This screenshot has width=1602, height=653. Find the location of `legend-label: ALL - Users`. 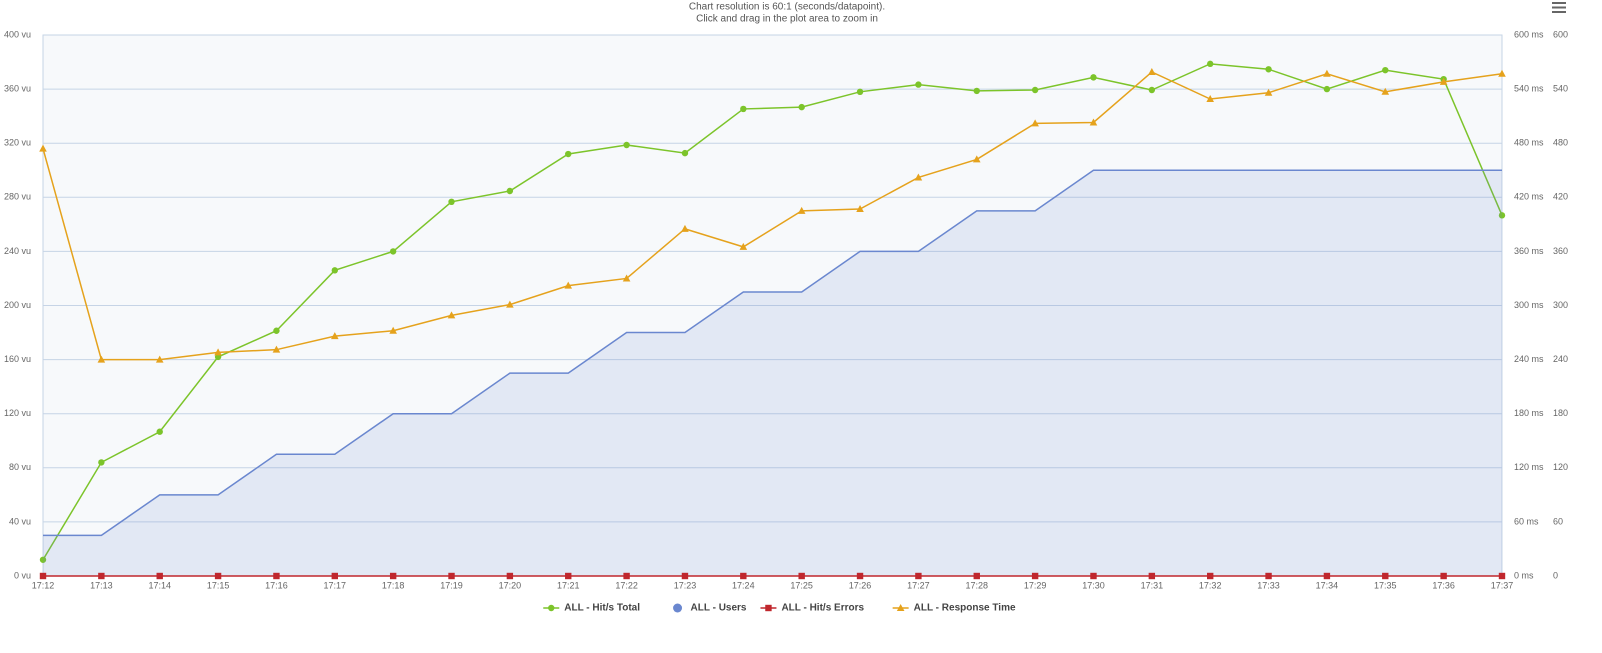

legend-label: ALL - Users is located at coordinates (719, 608).